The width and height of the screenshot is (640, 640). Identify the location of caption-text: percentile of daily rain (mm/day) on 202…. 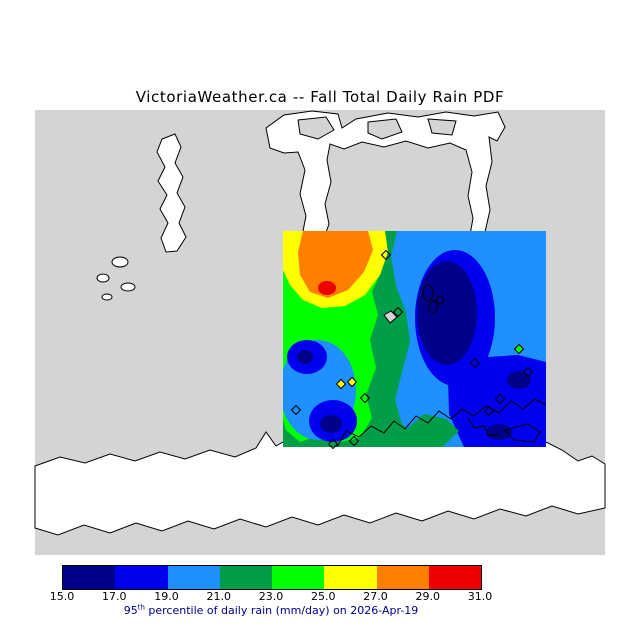
(281, 610).